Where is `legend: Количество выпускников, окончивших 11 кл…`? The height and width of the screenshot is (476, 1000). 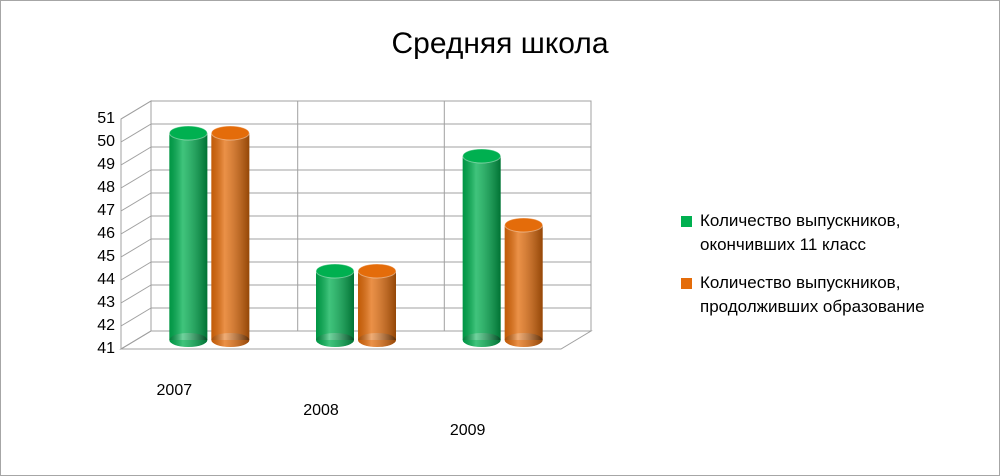 legend: Количество выпускников, окончивших 11 кл… is located at coordinates (833, 271).